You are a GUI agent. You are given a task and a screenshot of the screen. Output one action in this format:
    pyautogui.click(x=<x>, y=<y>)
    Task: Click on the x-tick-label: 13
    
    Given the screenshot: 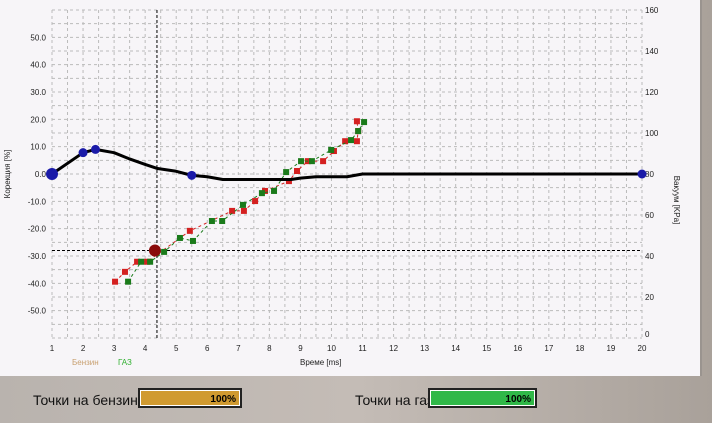 What is the action you would take?
    pyautogui.click(x=424, y=348)
    